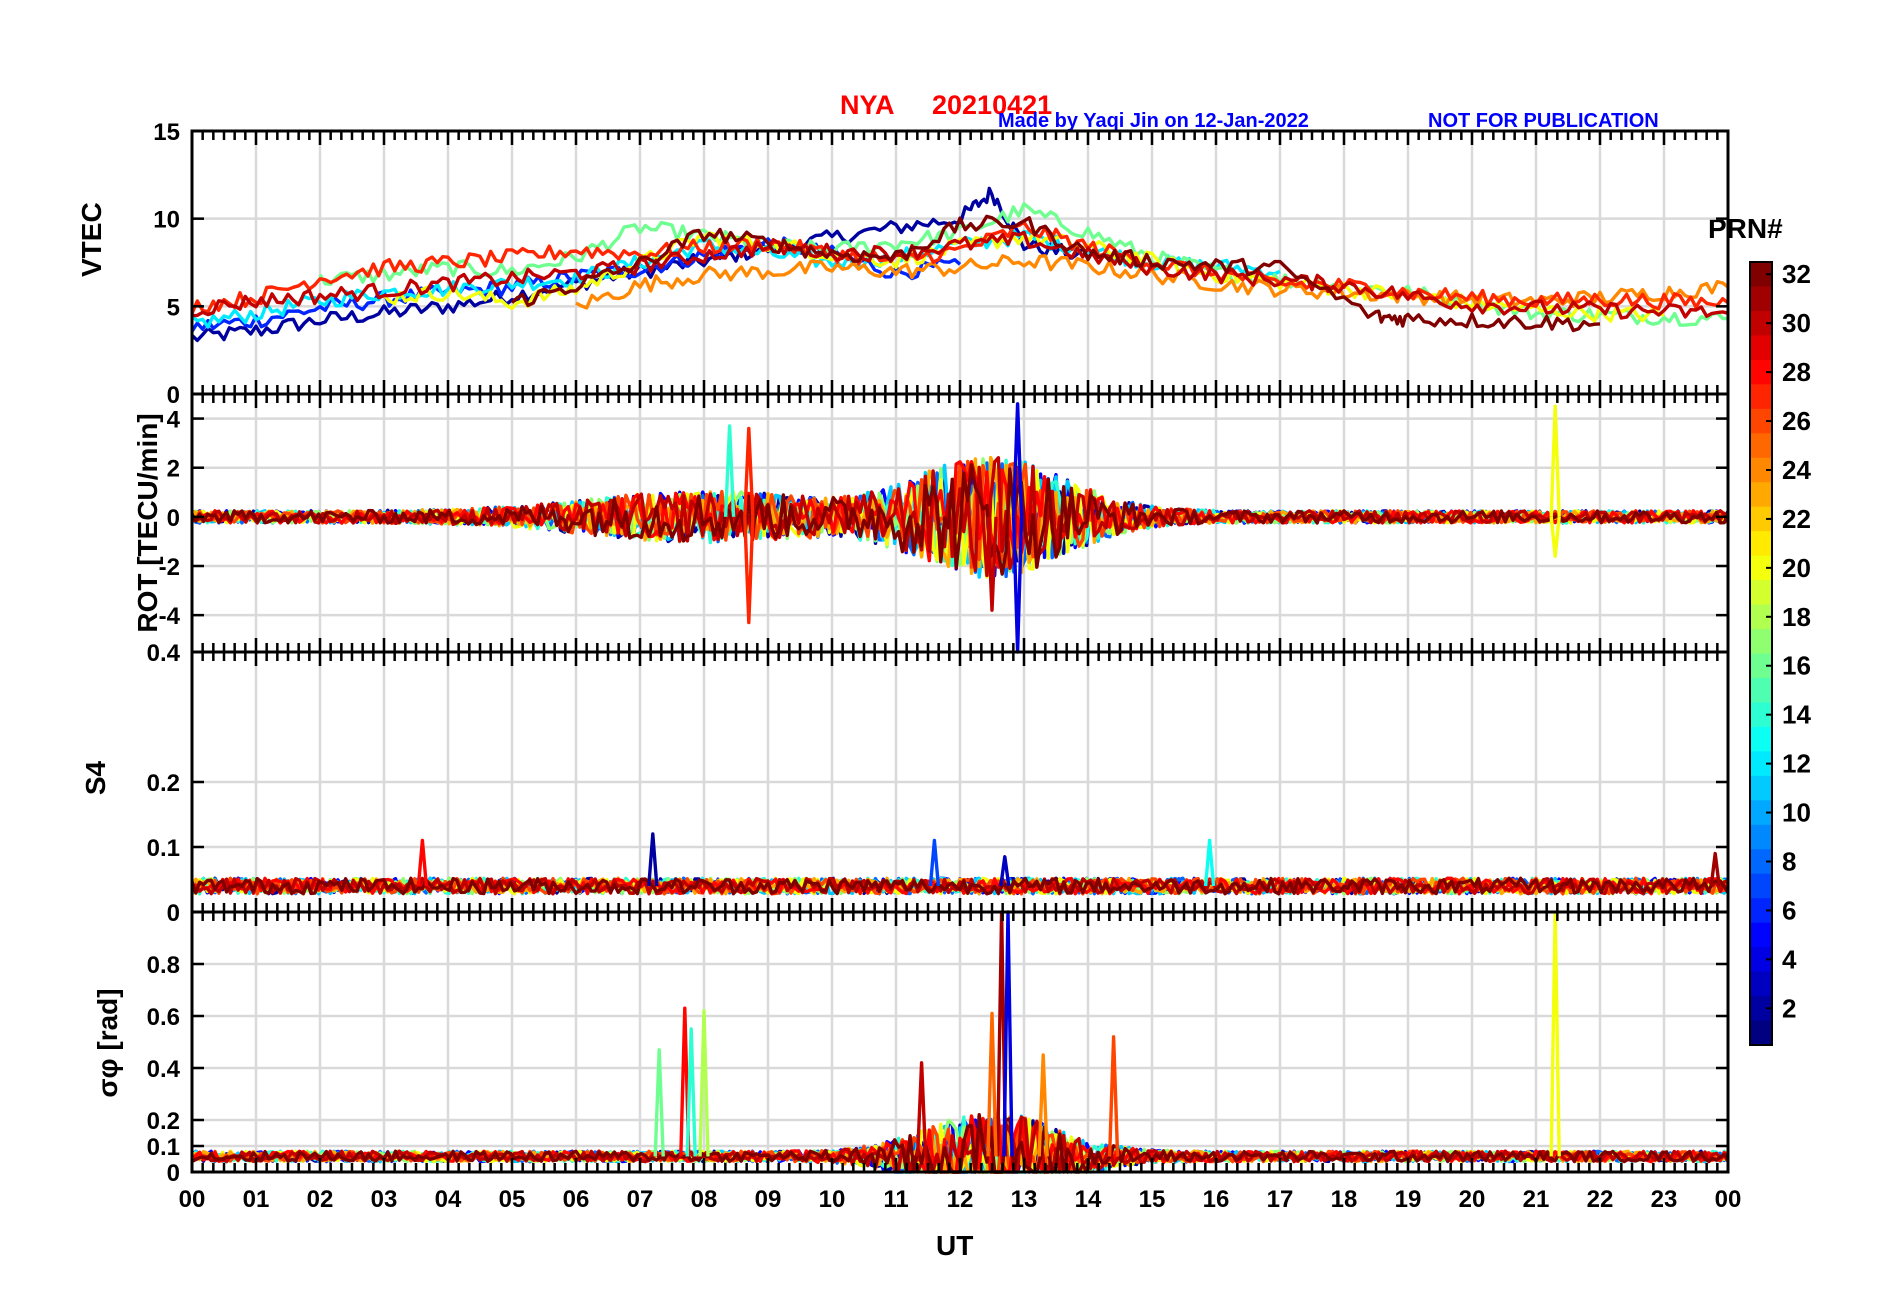 This screenshot has width=1902, height=1292. I want to click on colorbar-frame, so click(1761, 653).